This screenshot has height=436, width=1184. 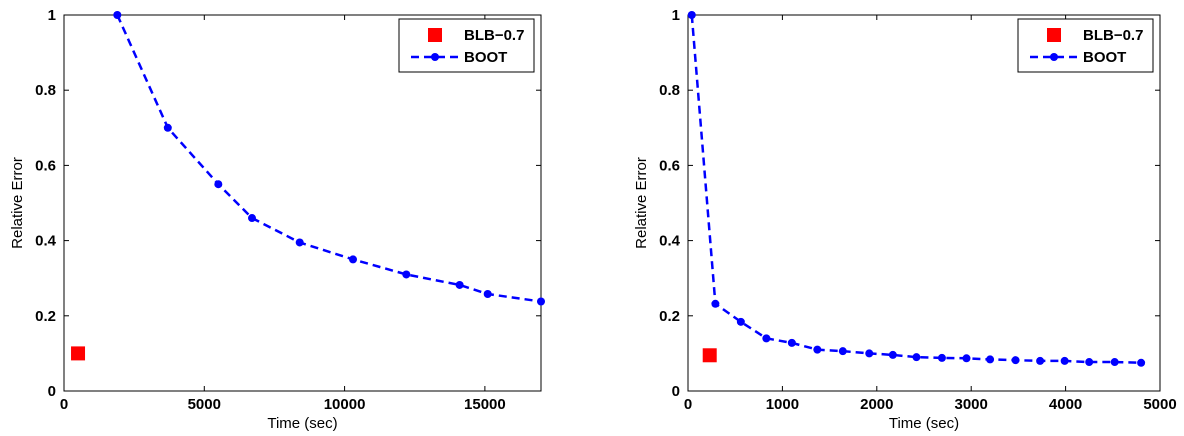 What do you see at coordinates (1065, 404) in the screenshot?
I see `x-tick-label: 4000` at bounding box center [1065, 404].